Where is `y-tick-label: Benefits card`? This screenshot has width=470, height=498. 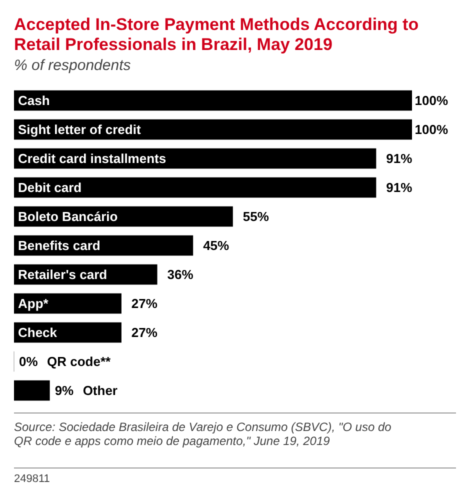
y-tick-label: Benefits card is located at coordinates (59, 246).